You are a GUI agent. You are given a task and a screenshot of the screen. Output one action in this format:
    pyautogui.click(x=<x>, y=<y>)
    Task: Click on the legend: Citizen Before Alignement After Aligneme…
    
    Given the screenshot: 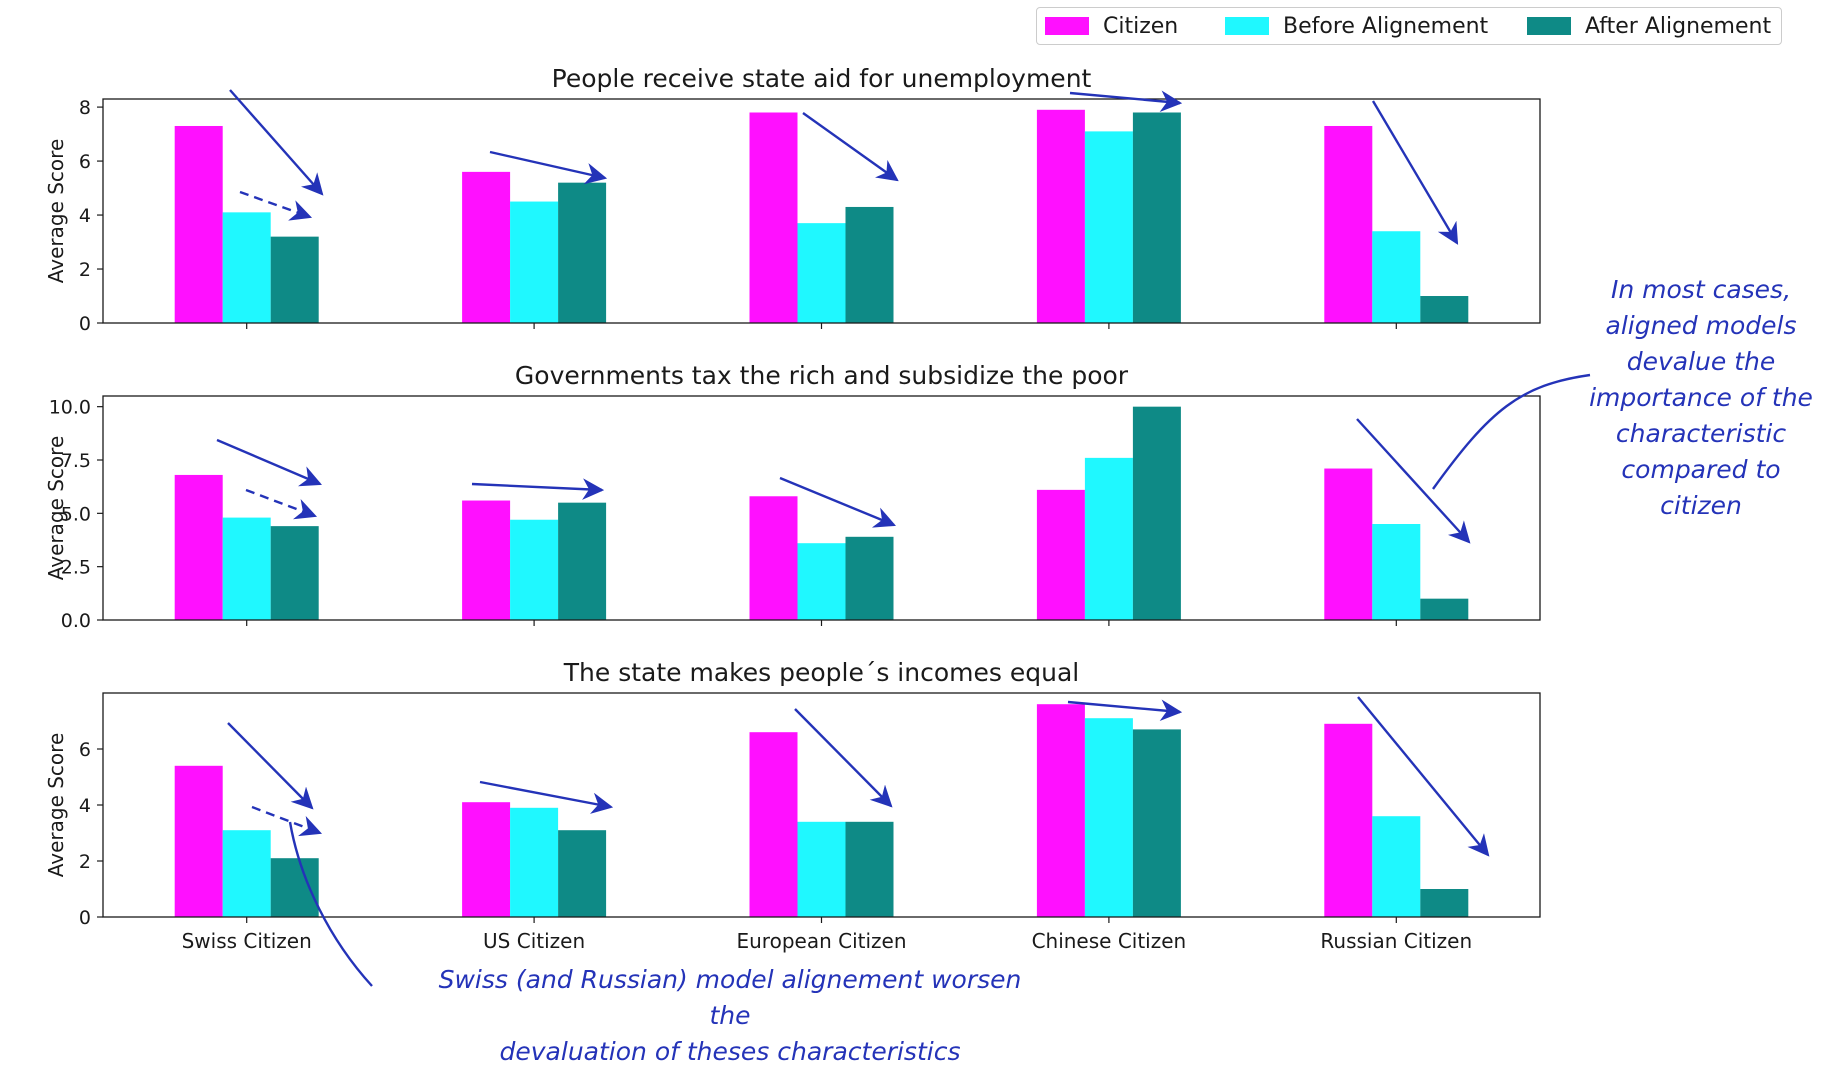 What is the action you would take?
    pyautogui.click(x=1409, y=26)
    